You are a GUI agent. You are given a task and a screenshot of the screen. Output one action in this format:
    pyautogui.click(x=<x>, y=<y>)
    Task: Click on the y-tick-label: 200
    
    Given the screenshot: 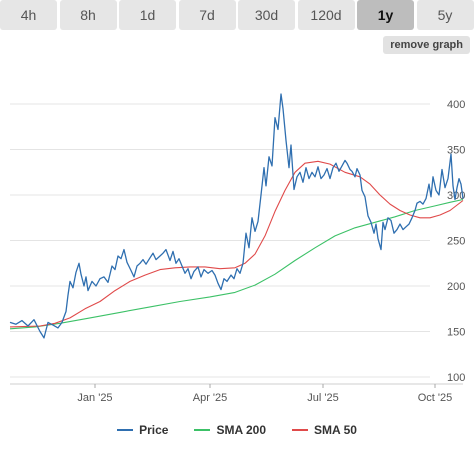 What is the action you would take?
    pyautogui.click(x=456, y=287)
    